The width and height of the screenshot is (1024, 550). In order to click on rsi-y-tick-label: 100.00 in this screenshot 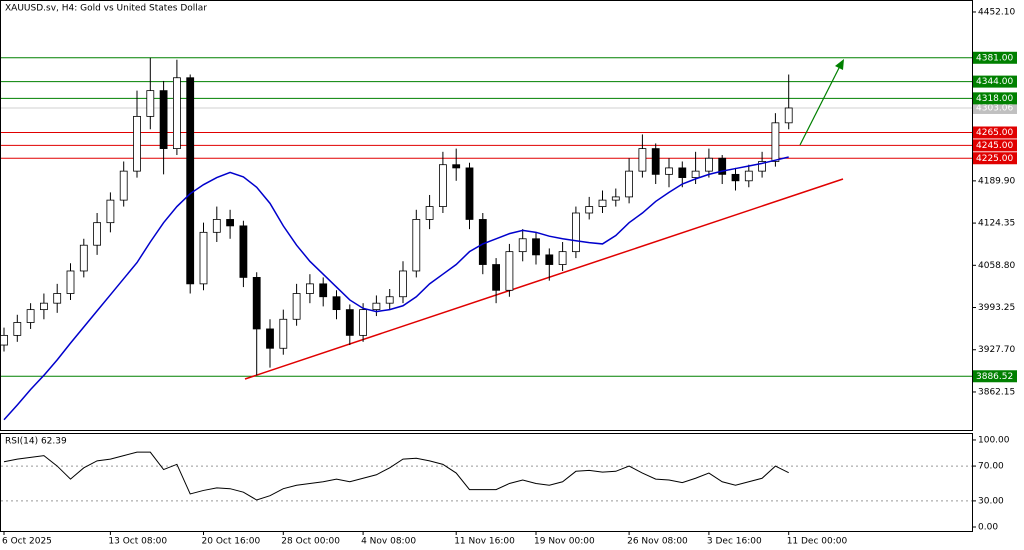, I will do `click(994, 440)`.